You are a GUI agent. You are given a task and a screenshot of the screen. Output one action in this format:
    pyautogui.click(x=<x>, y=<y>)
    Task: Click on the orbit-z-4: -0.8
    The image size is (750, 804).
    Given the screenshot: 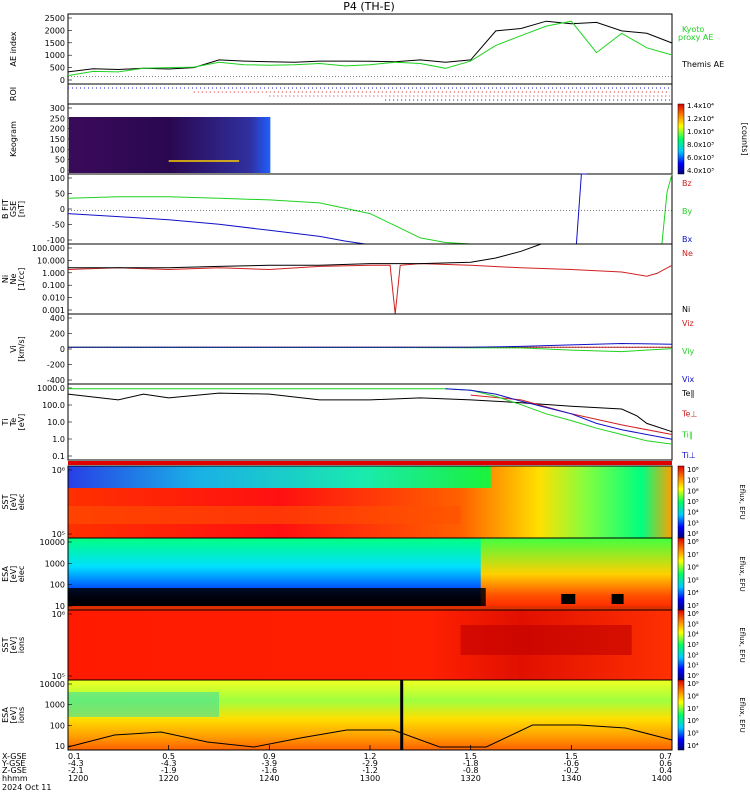 What is the action you would take?
    pyautogui.click(x=471, y=770)
    